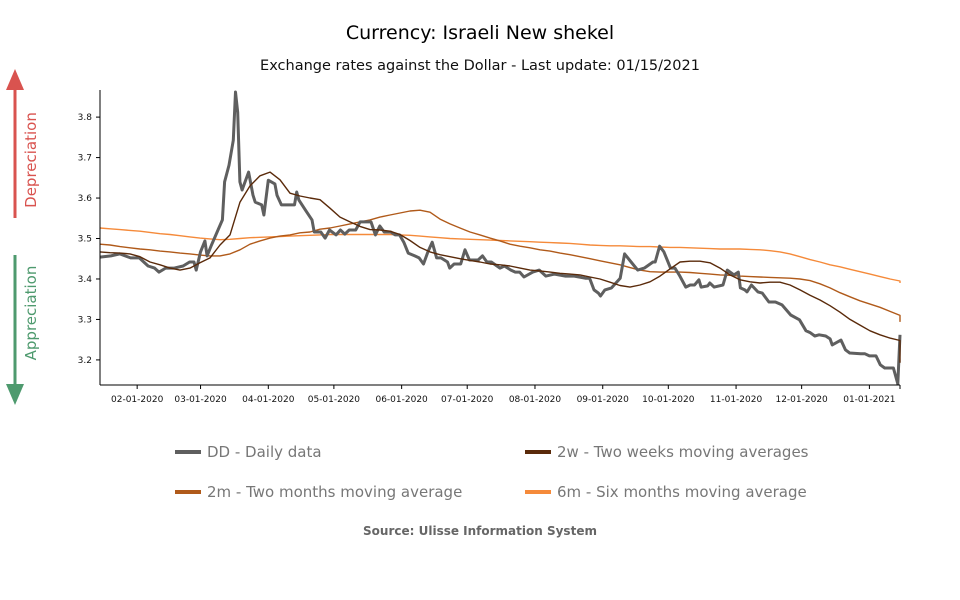 The image size is (960, 600). I want to click on x-tick-label: 08-01-2020, so click(535, 400).